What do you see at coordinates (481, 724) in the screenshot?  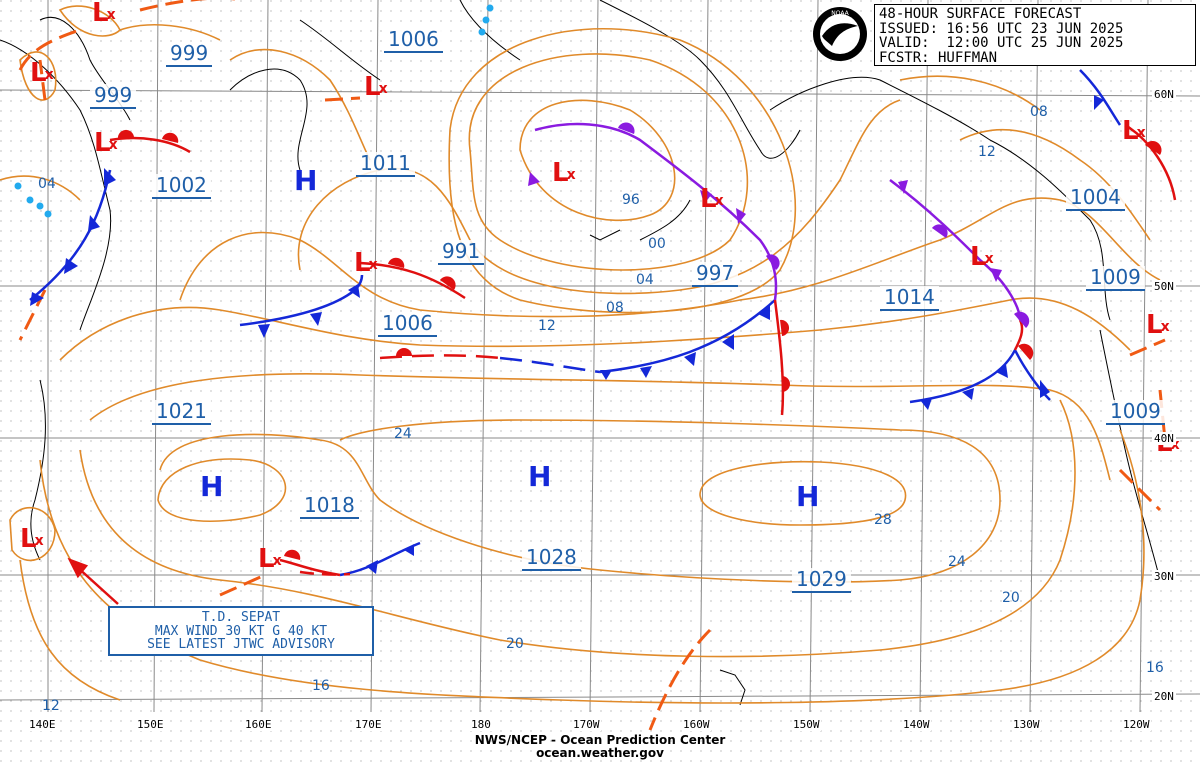 I see `longitude-label: 180` at bounding box center [481, 724].